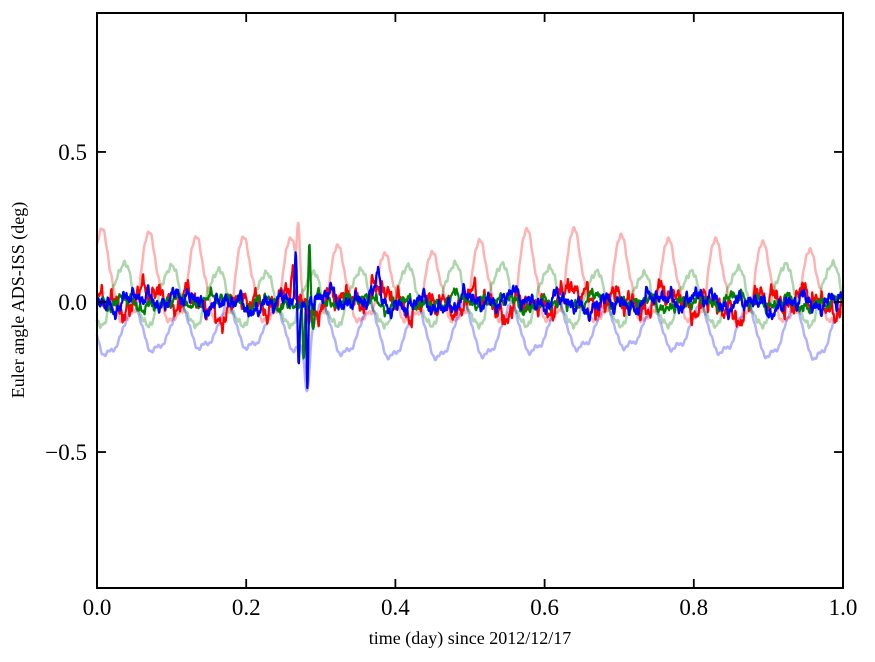 This screenshot has width=875, height=662. What do you see at coordinates (693, 607) in the screenshot?
I see `x-tick-label: 0.8` at bounding box center [693, 607].